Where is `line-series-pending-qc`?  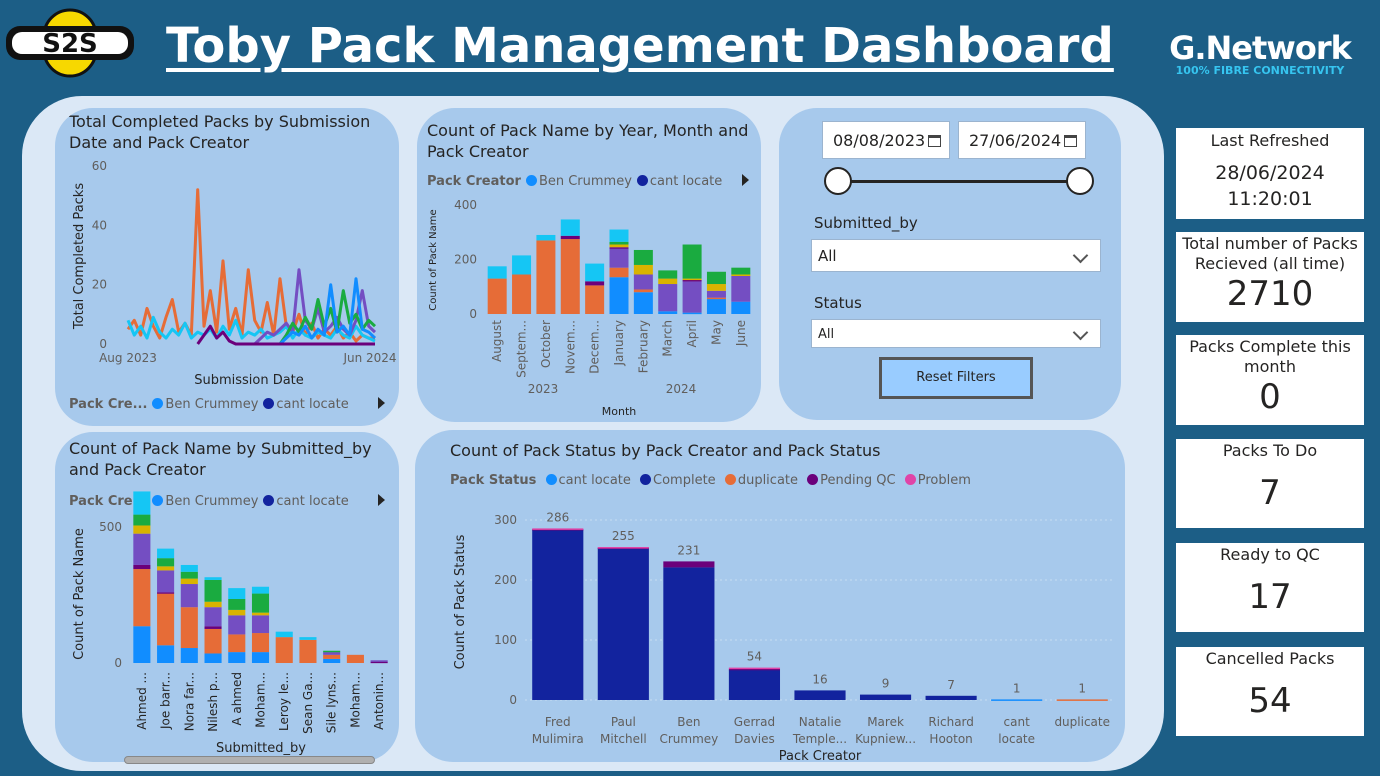 line-series-pending-qc is located at coordinates (285, 335).